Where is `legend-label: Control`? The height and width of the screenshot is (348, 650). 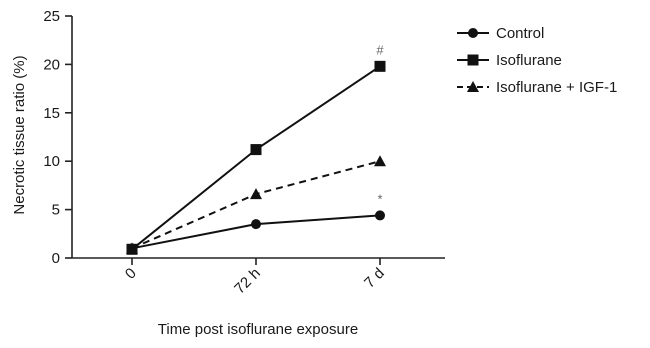
legend-label: Control is located at coordinates (520, 33).